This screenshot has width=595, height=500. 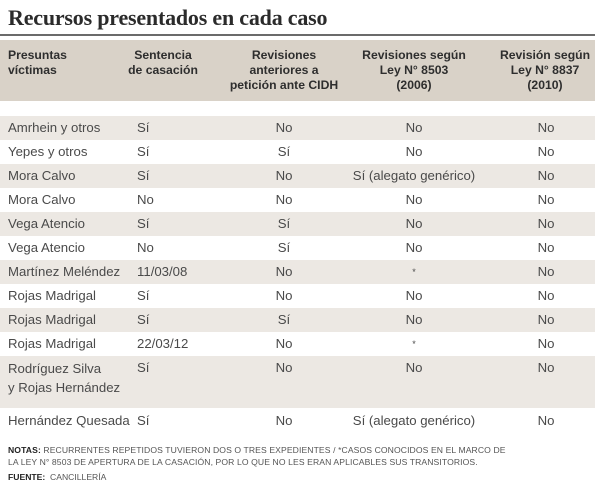 I want to click on header-line: Ley N° 8837, so click(x=545, y=70).